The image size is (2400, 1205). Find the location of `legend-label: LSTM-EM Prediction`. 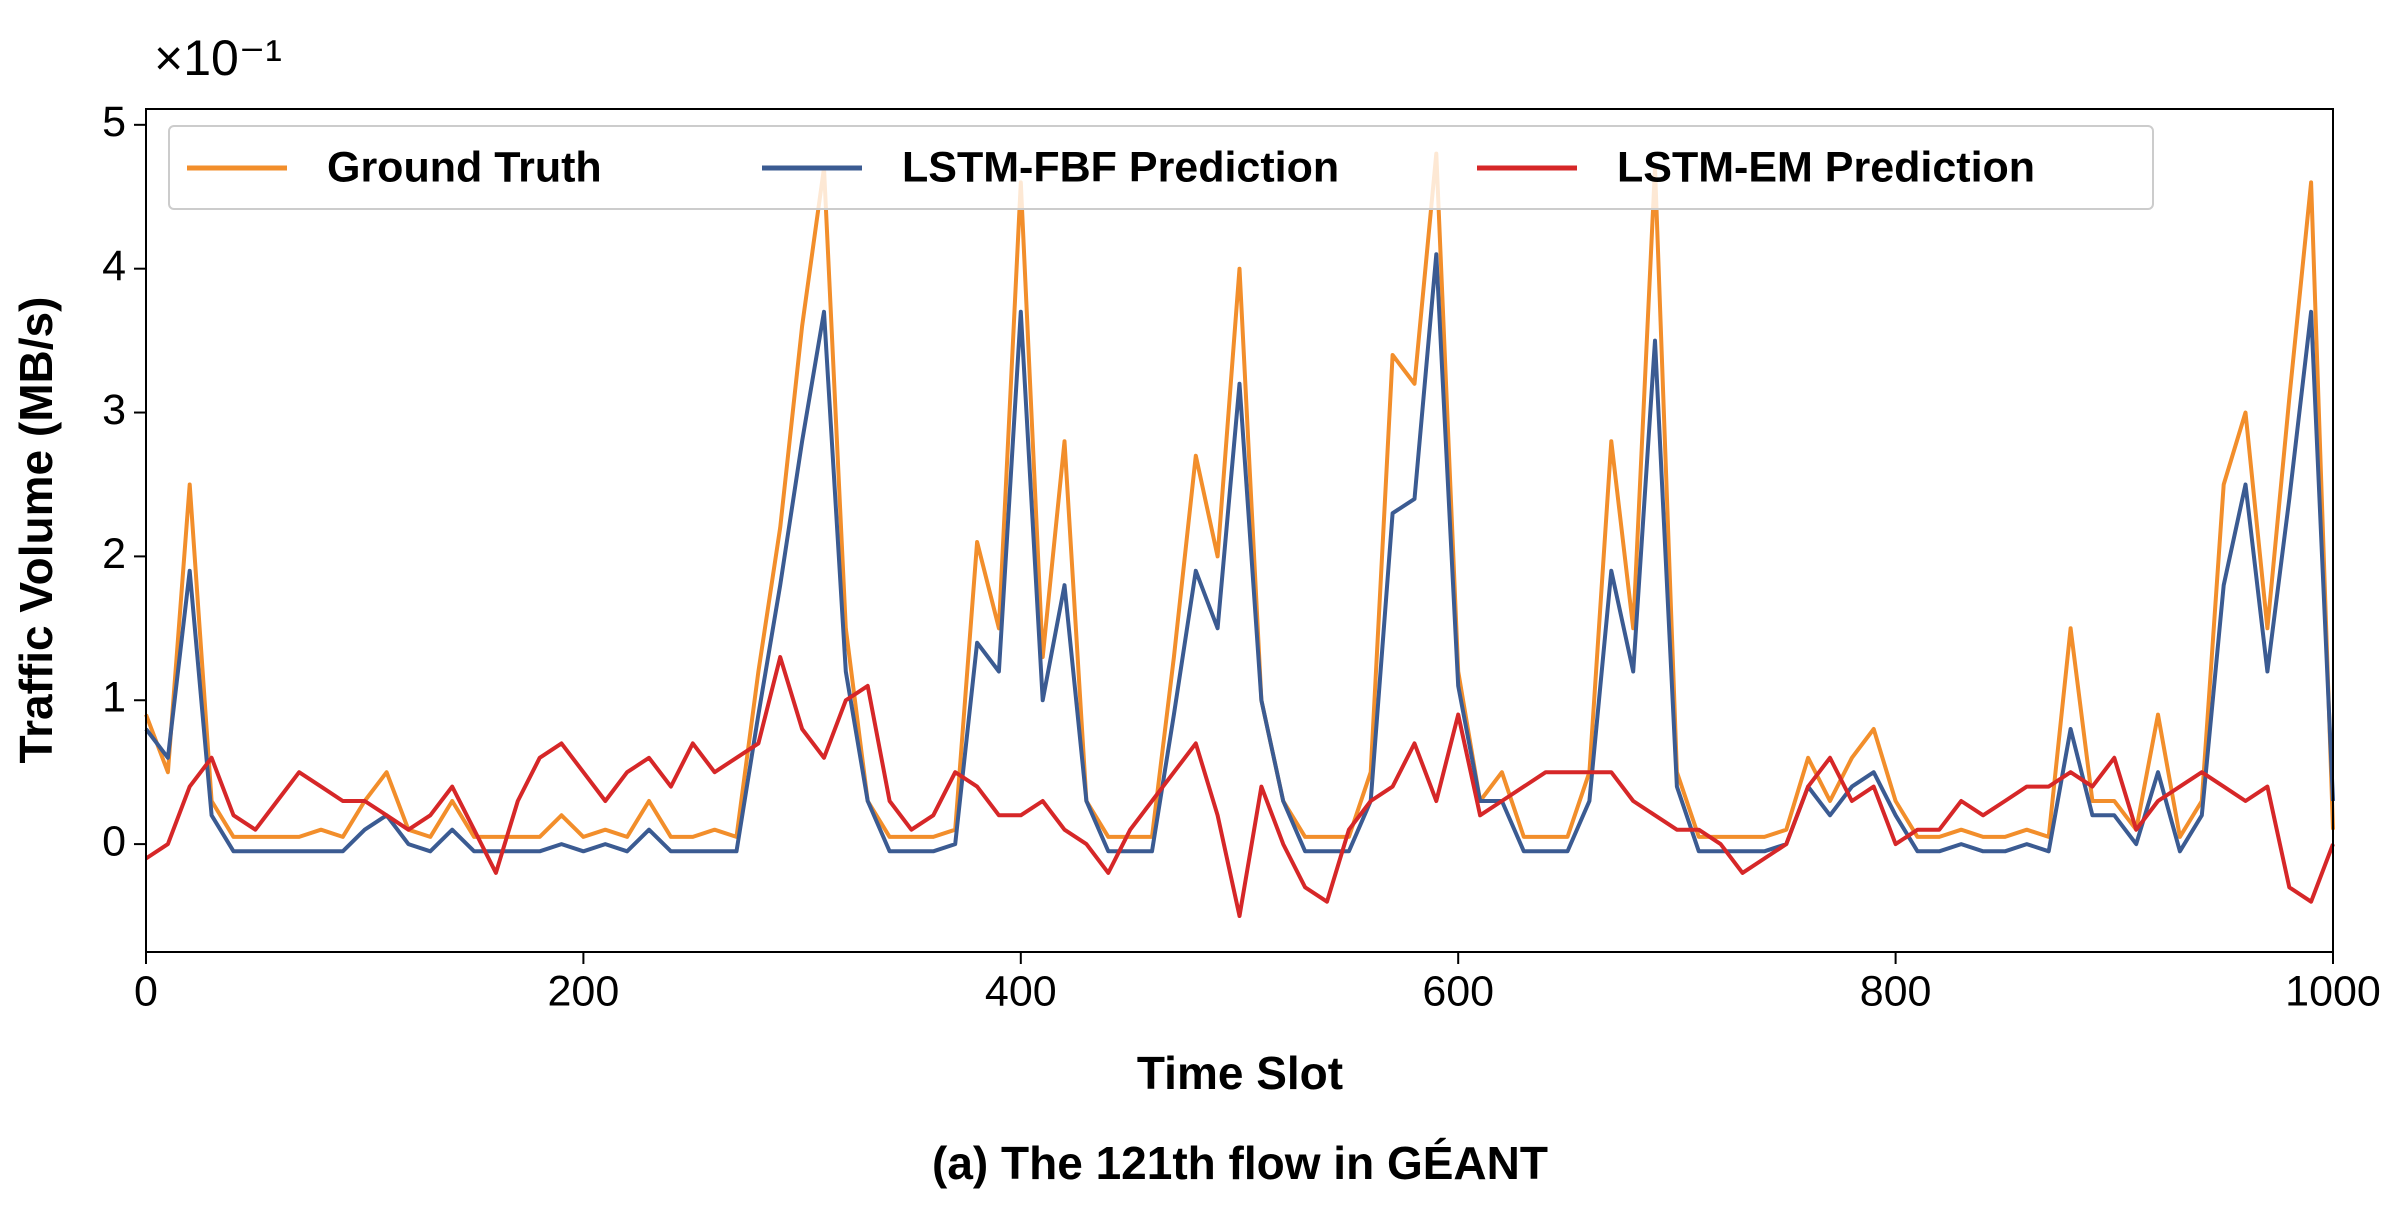

legend-label: LSTM-EM Prediction is located at coordinates (1826, 167).